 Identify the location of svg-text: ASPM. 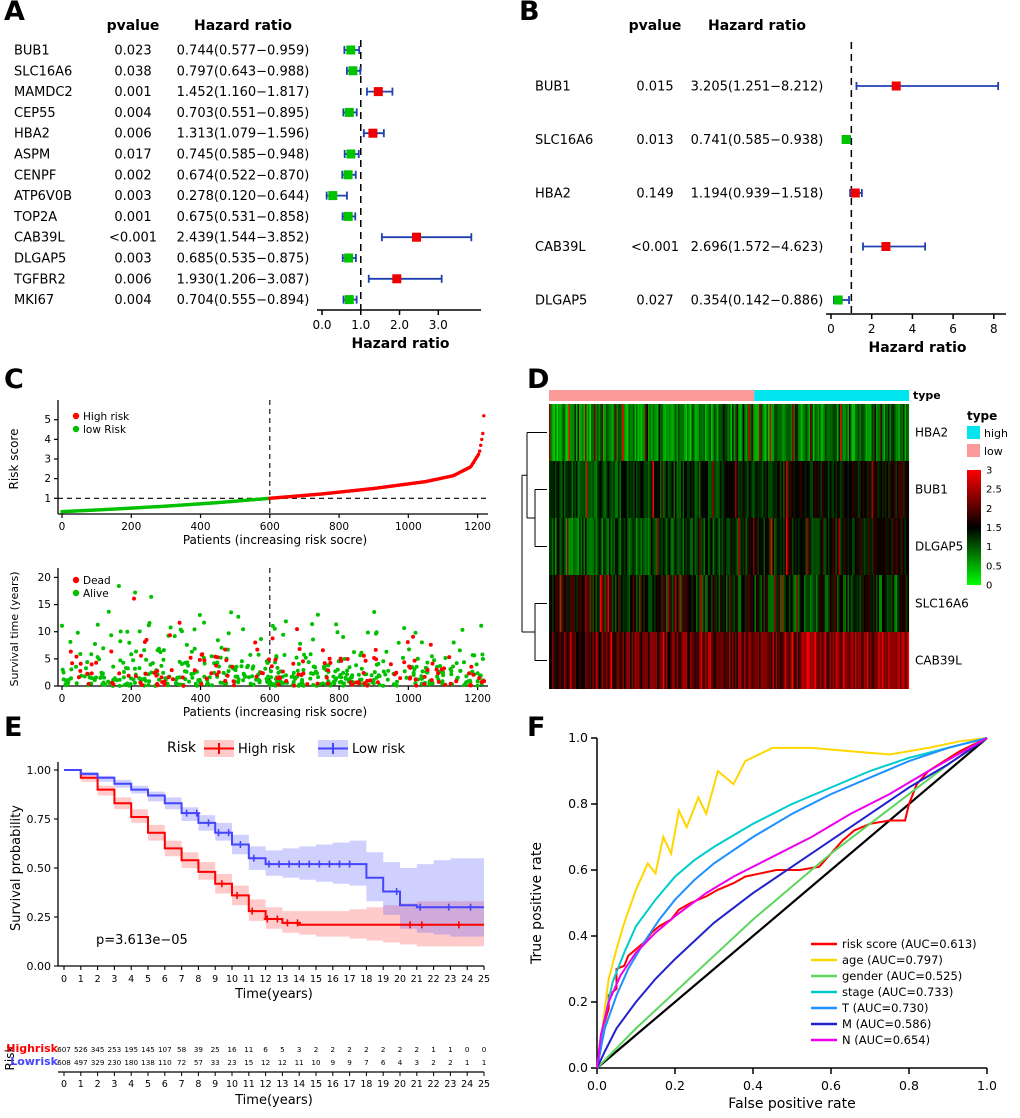
(32, 155).